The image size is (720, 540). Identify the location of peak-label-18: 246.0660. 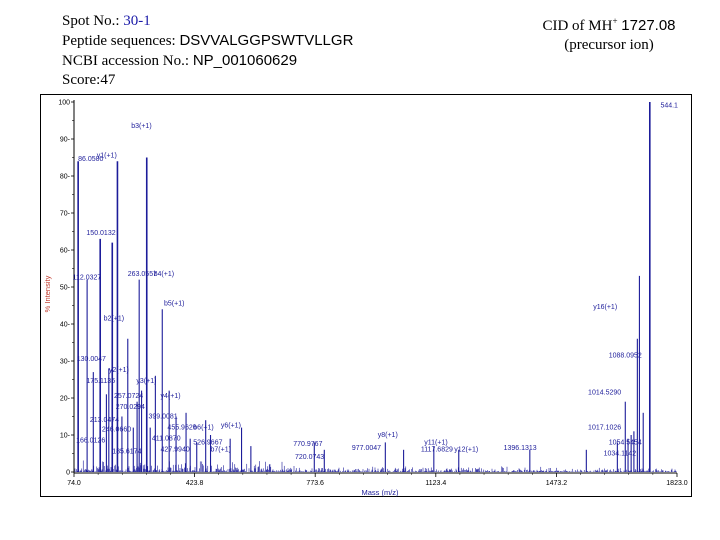
(116, 429).